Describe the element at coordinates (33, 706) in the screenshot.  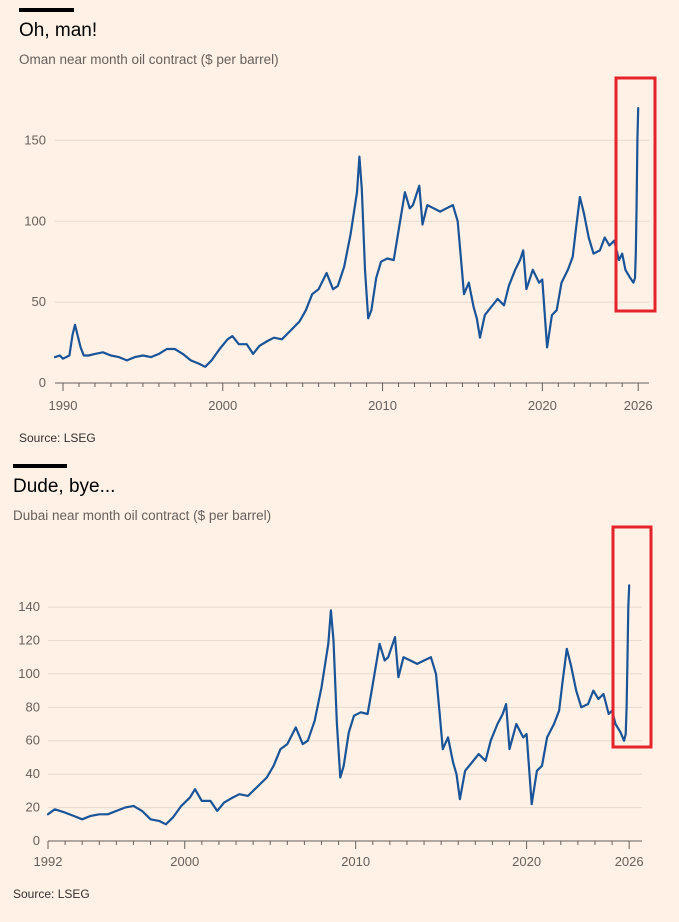
I see `y-tick-label: 80` at that location.